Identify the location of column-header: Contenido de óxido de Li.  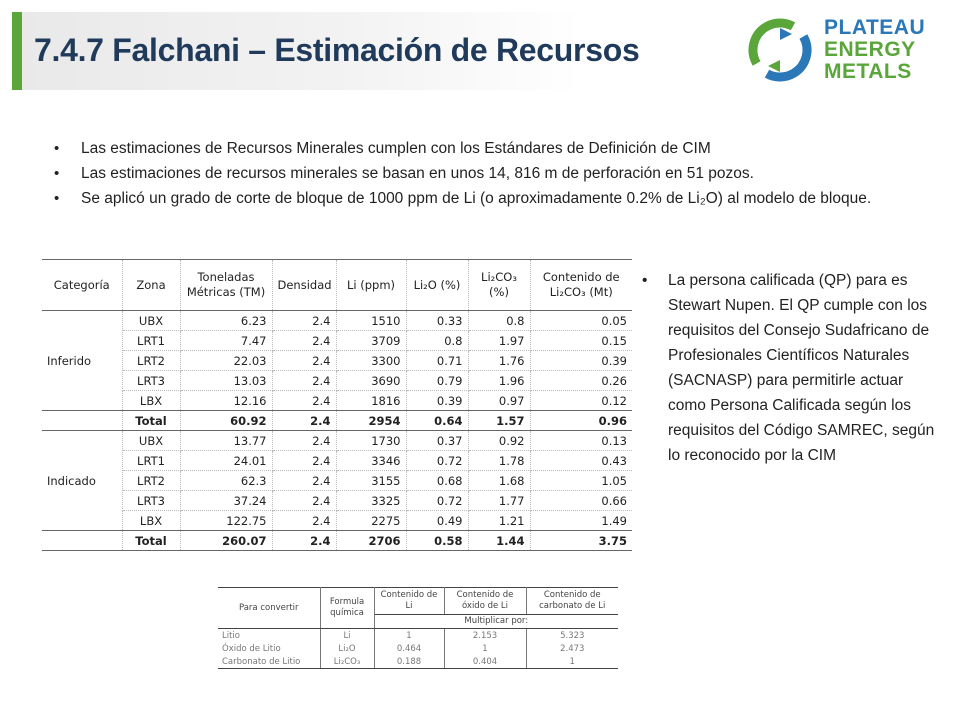
(485, 601).